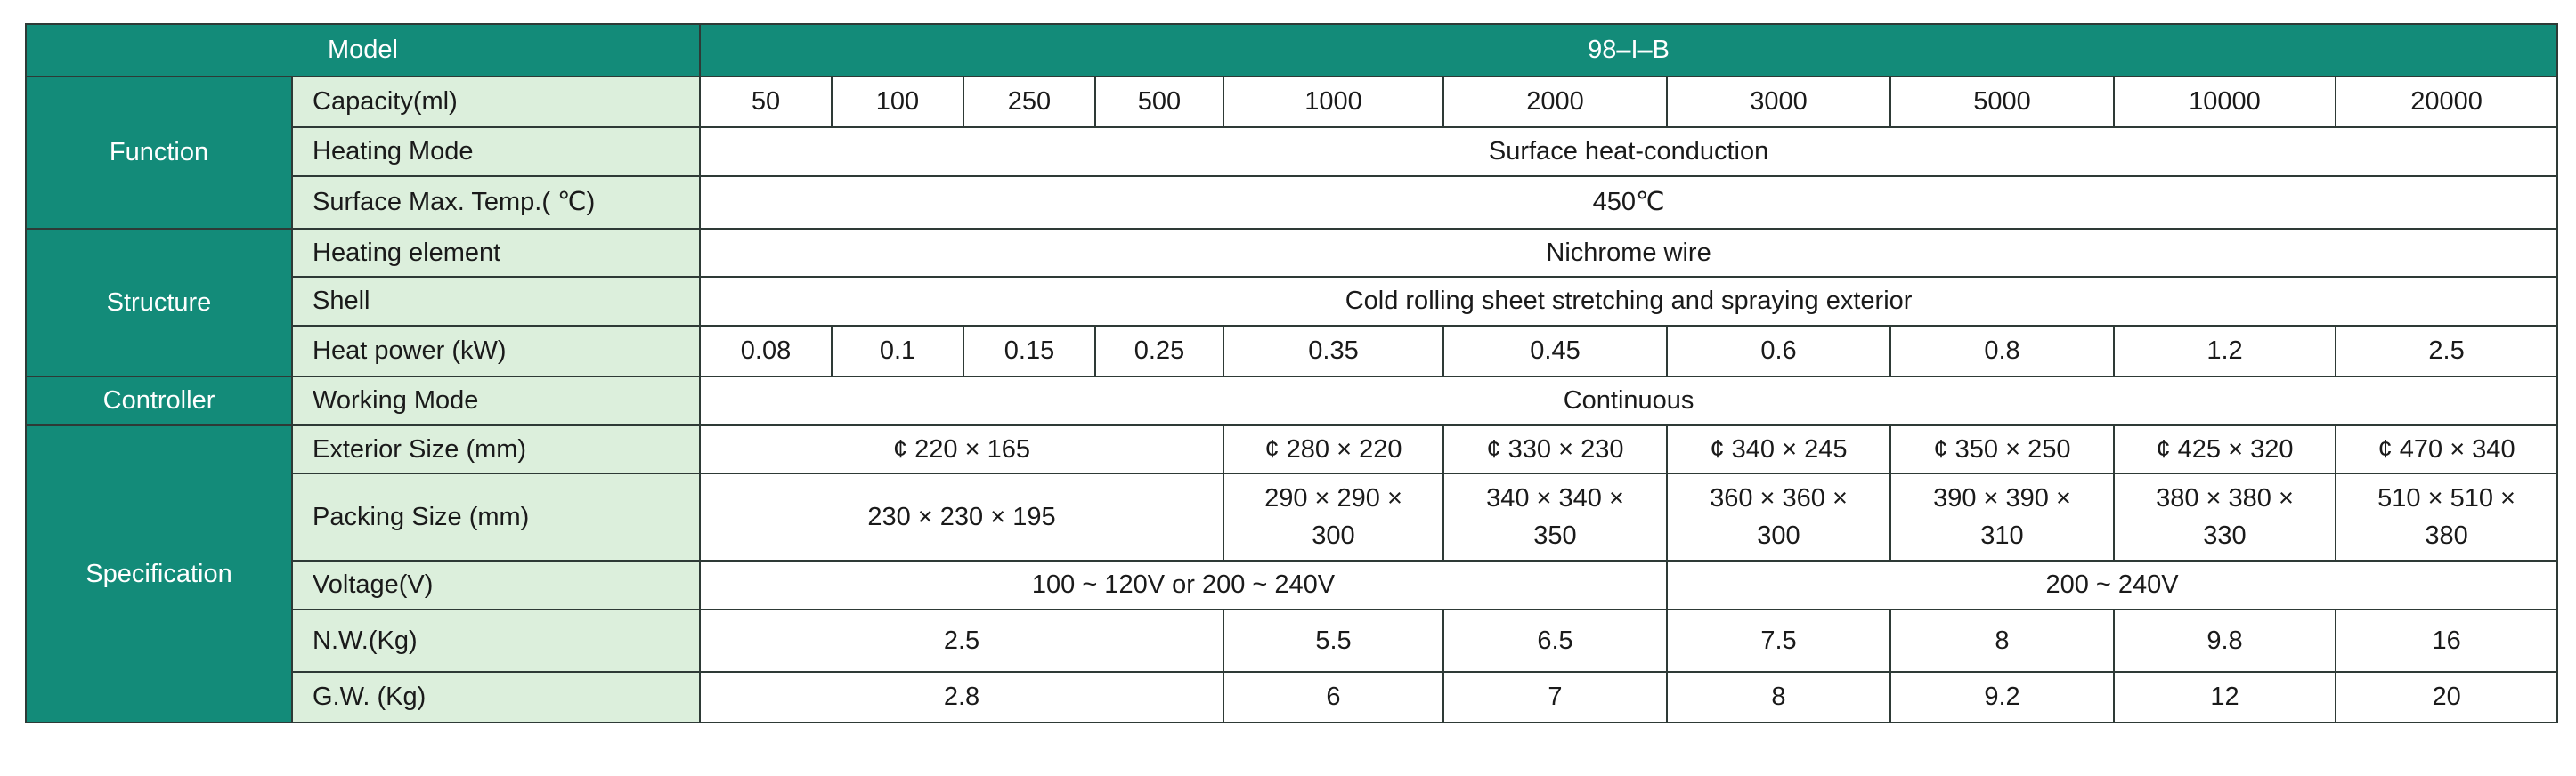  Describe the element at coordinates (1628, 253) in the screenshot. I see `value-cell: Nichrome wire` at that location.